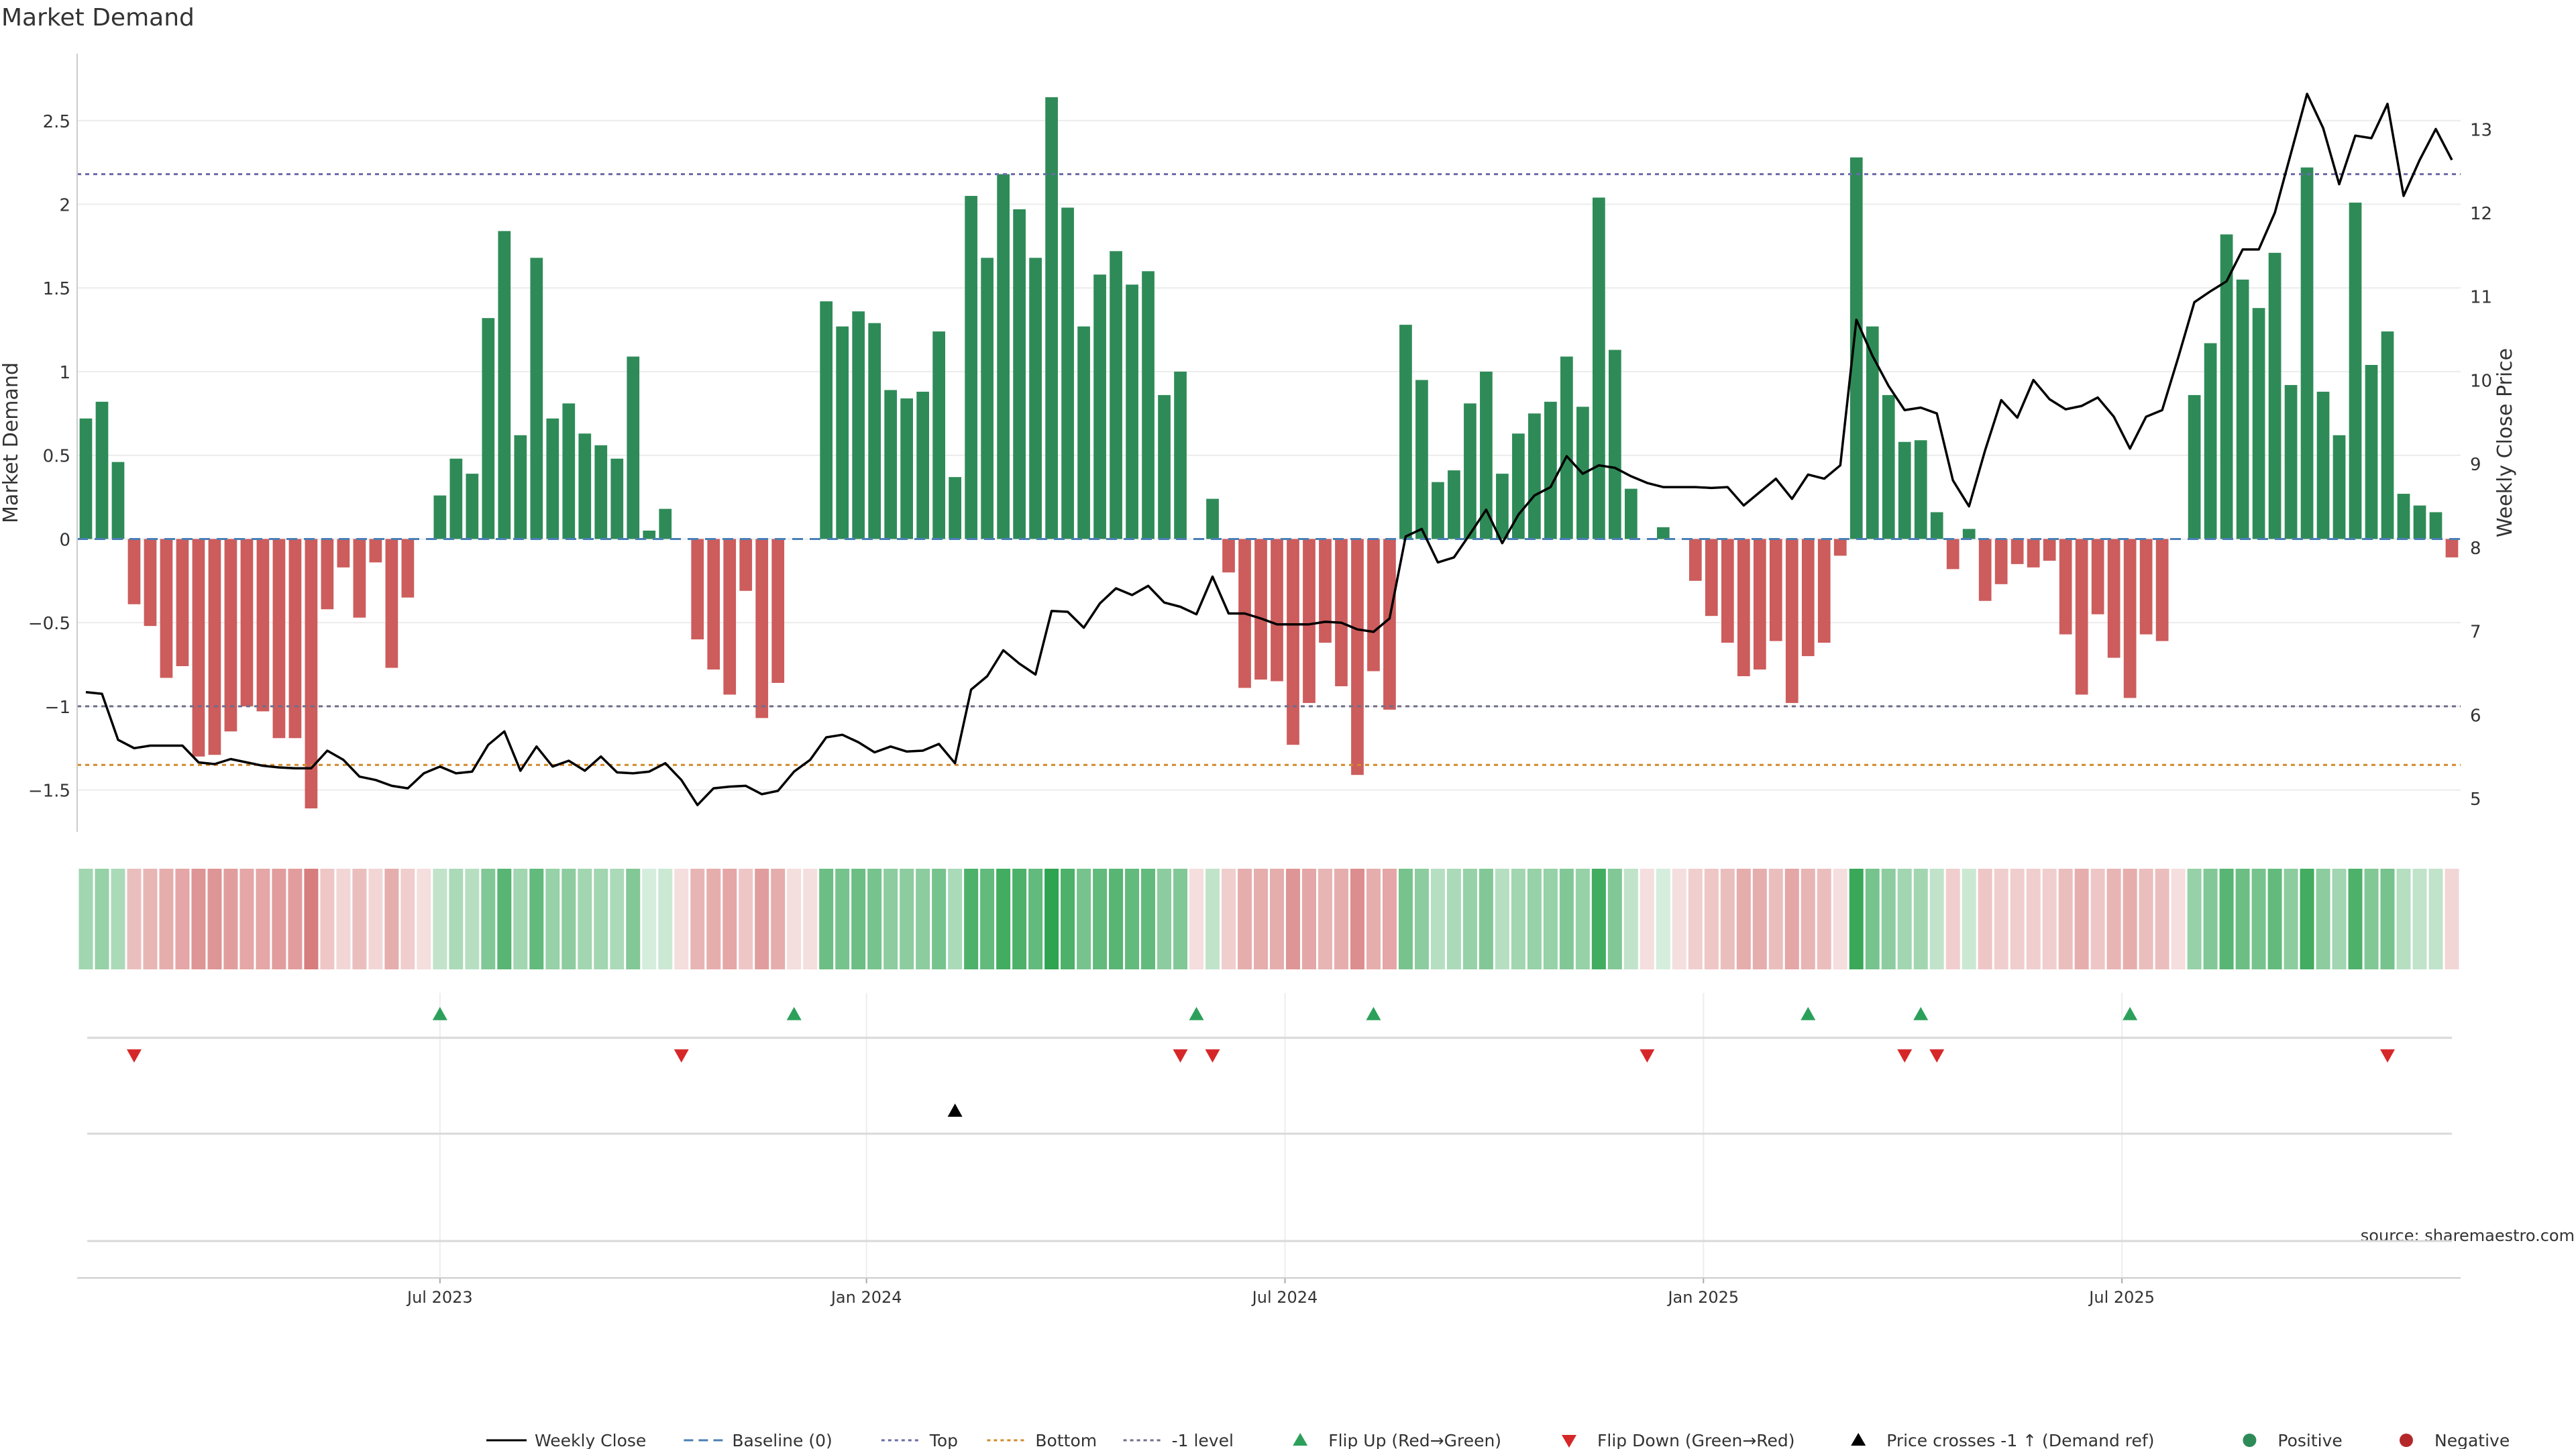  Describe the element at coordinates (2475, 800) in the screenshot. I see `y-tick-right-label: 5` at that location.